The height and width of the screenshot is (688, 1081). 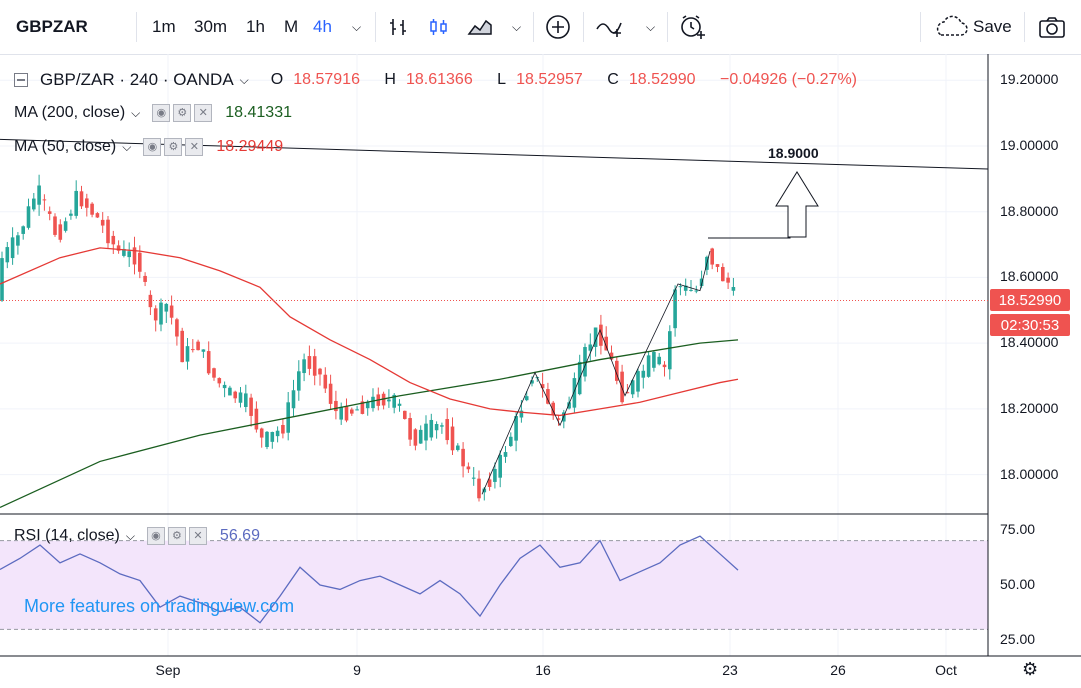 What do you see at coordinates (137, 536) in the screenshot?
I see `rsi-legend: RSI (14, close) ⌵ ◉ ⚙ ✕ 56.69` at bounding box center [137, 536].